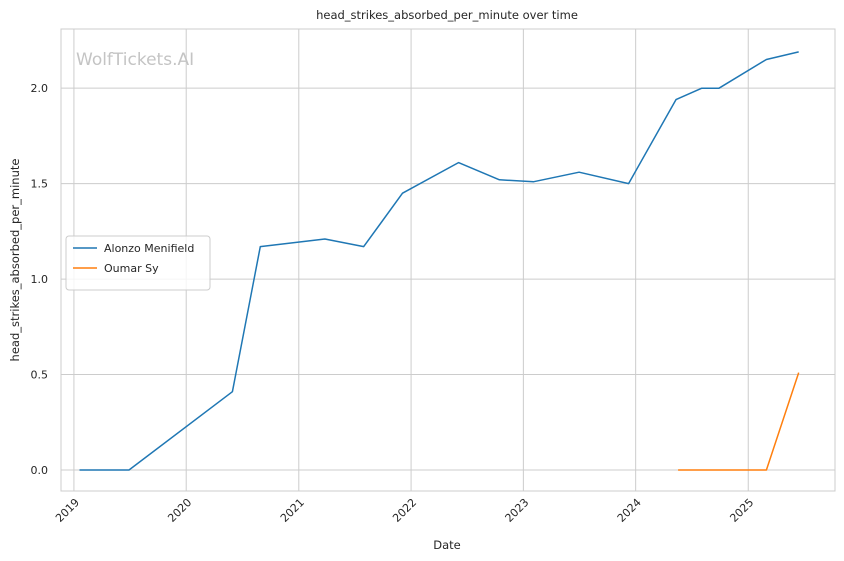 The height and width of the screenshot is (561, 844). I want to click on x-tick-label: 2022, so click(404, 510).